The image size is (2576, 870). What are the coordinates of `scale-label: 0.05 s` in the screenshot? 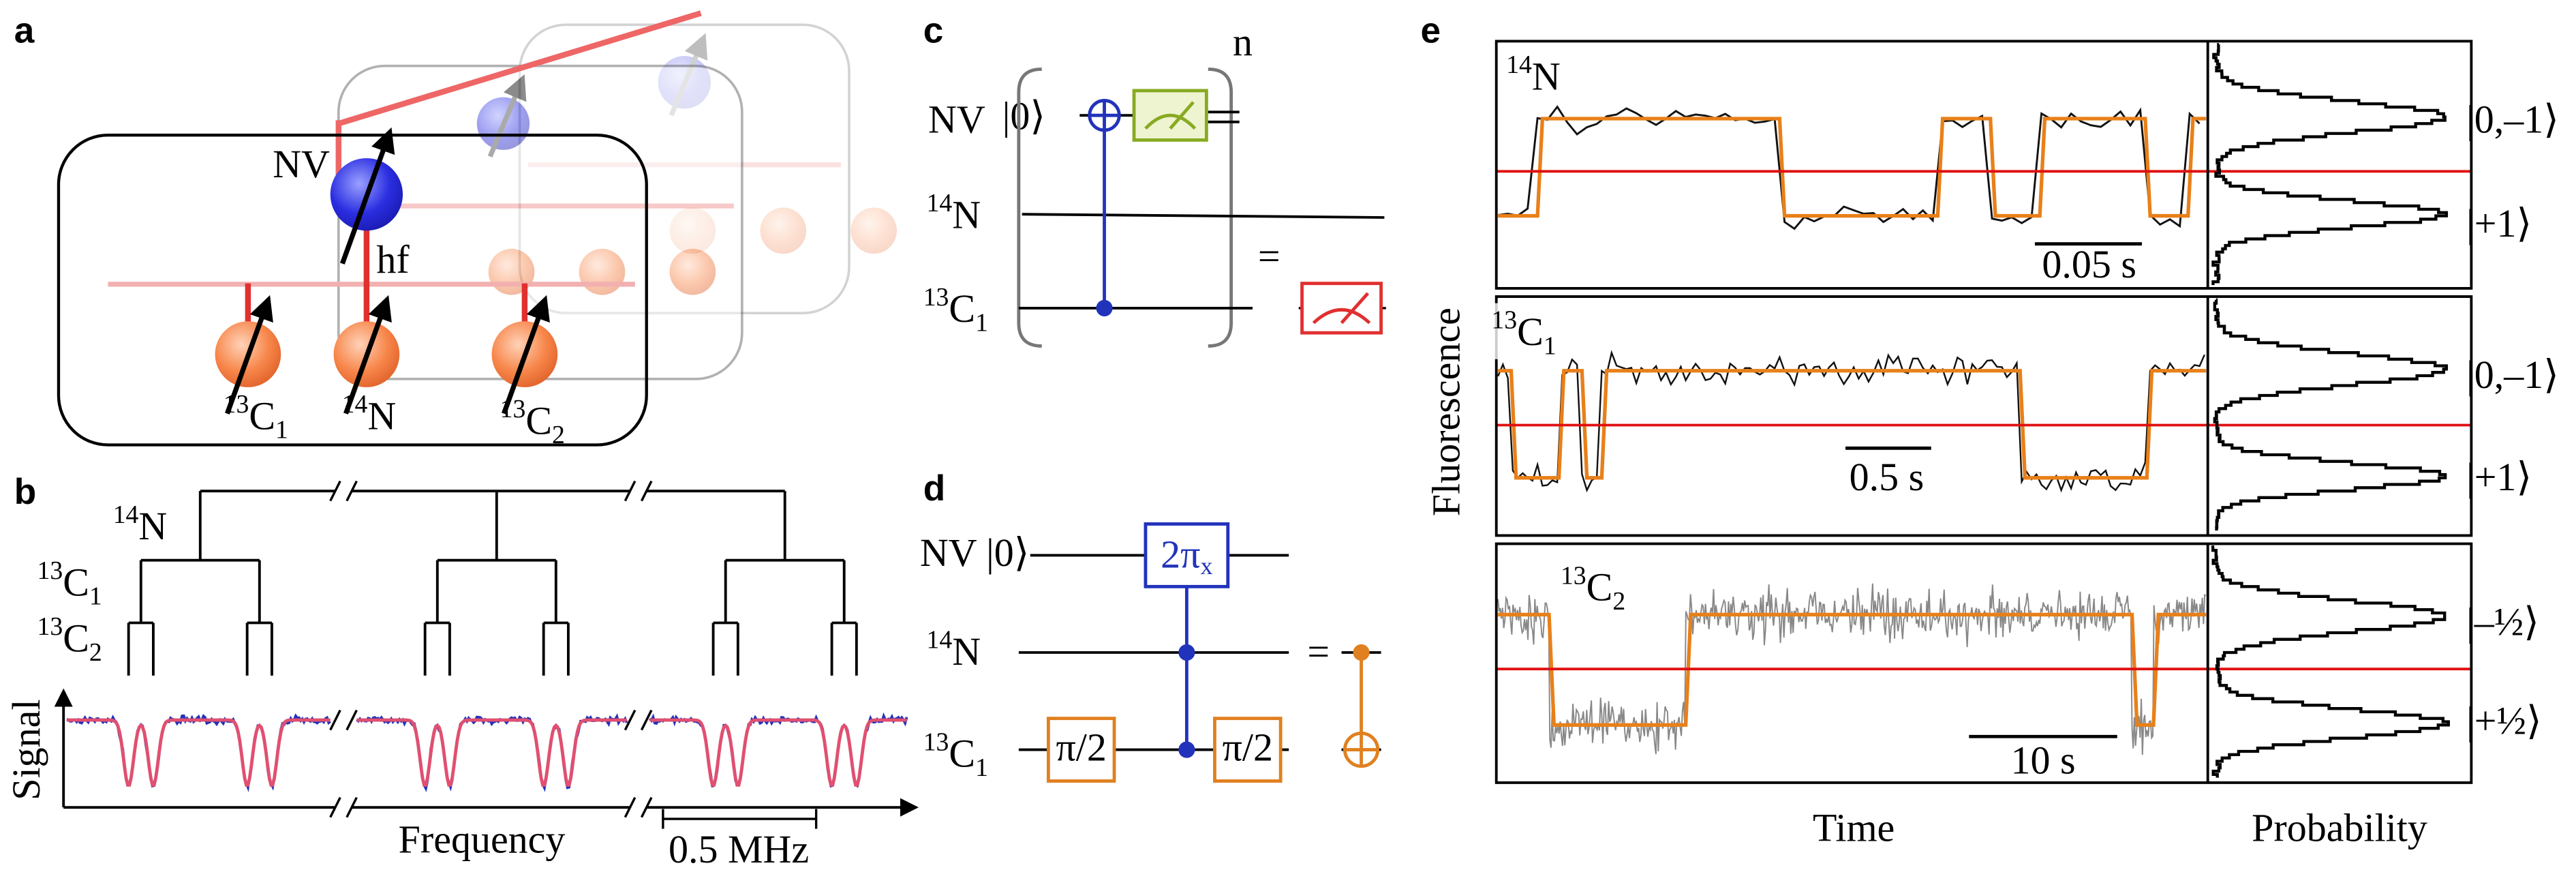 It's located at (2089, 264).